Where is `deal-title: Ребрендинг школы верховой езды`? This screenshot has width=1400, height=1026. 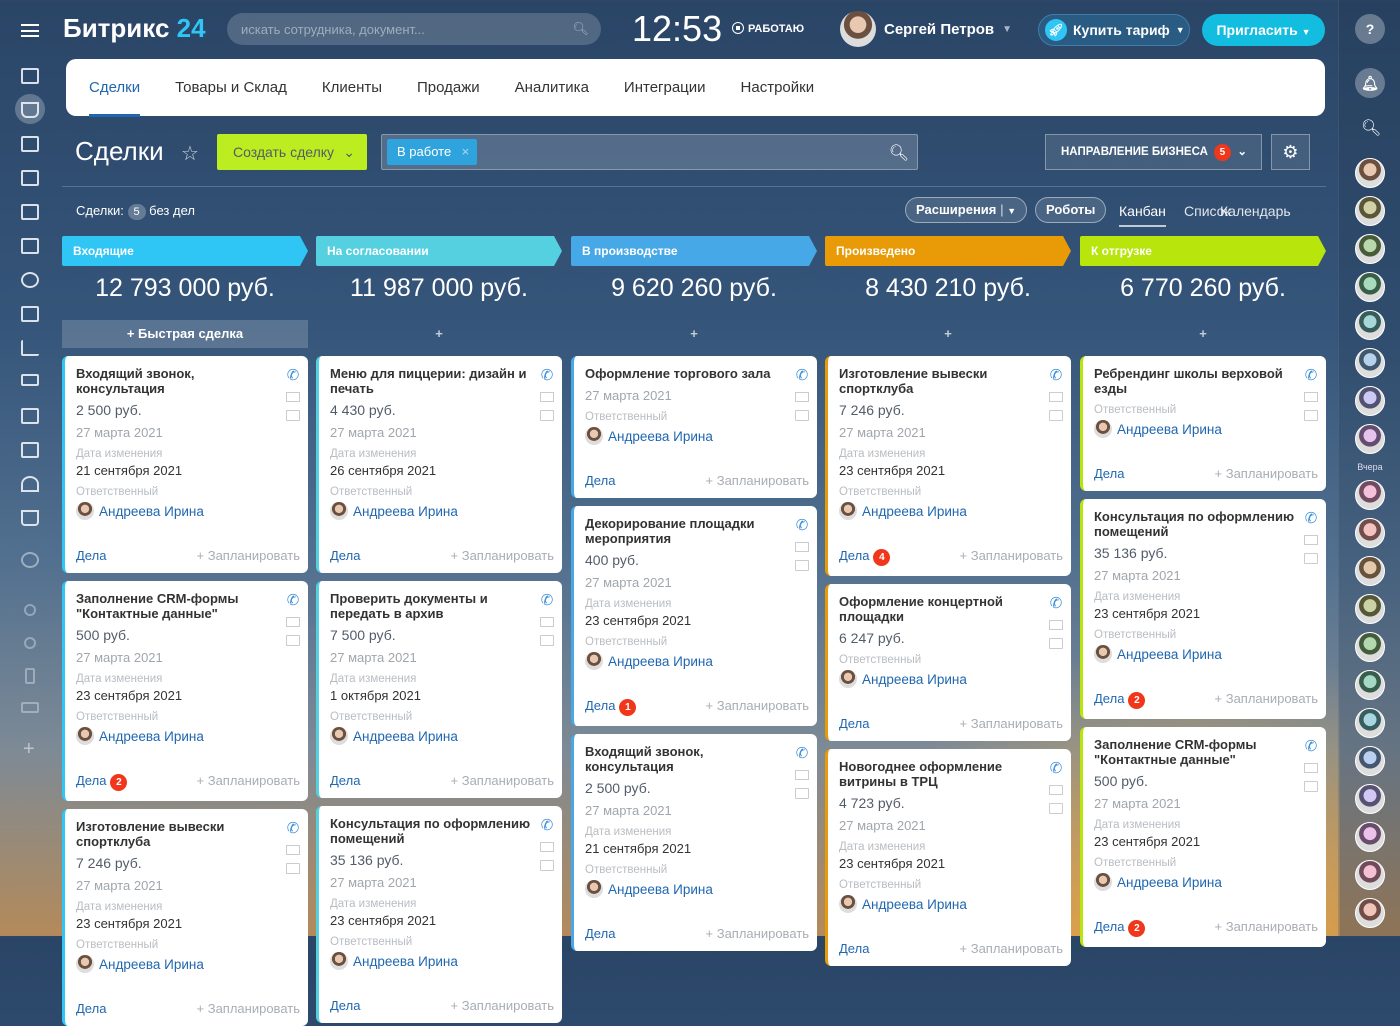
deal-title: Ребрендинг школы верховой езды is located at coordinates (1188, 381).